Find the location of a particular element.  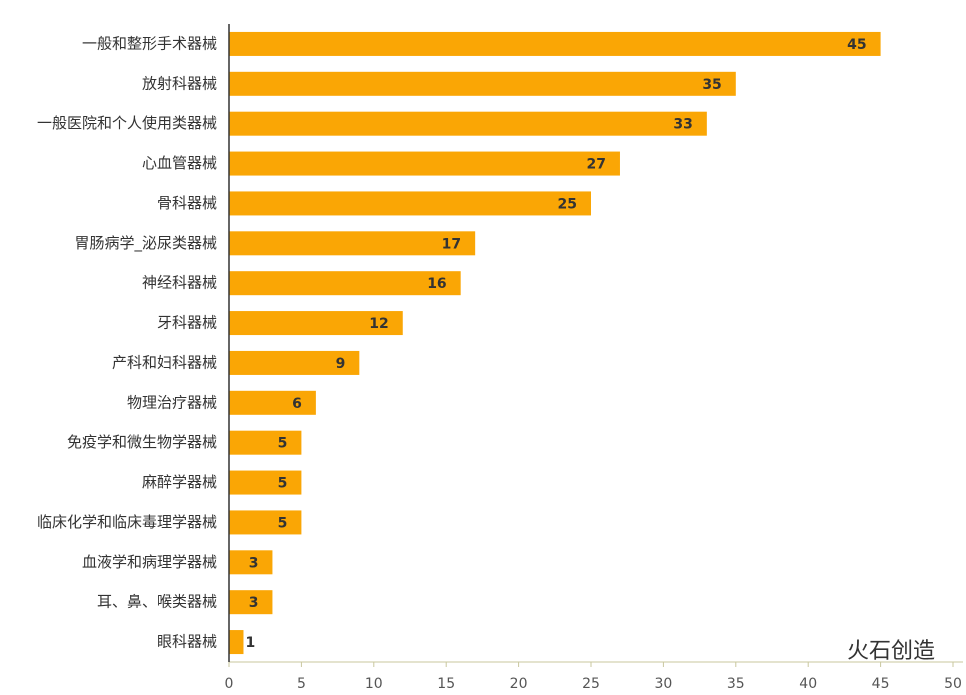

y-tick-label: 骨科器械 is located at coordinates (187, 203).